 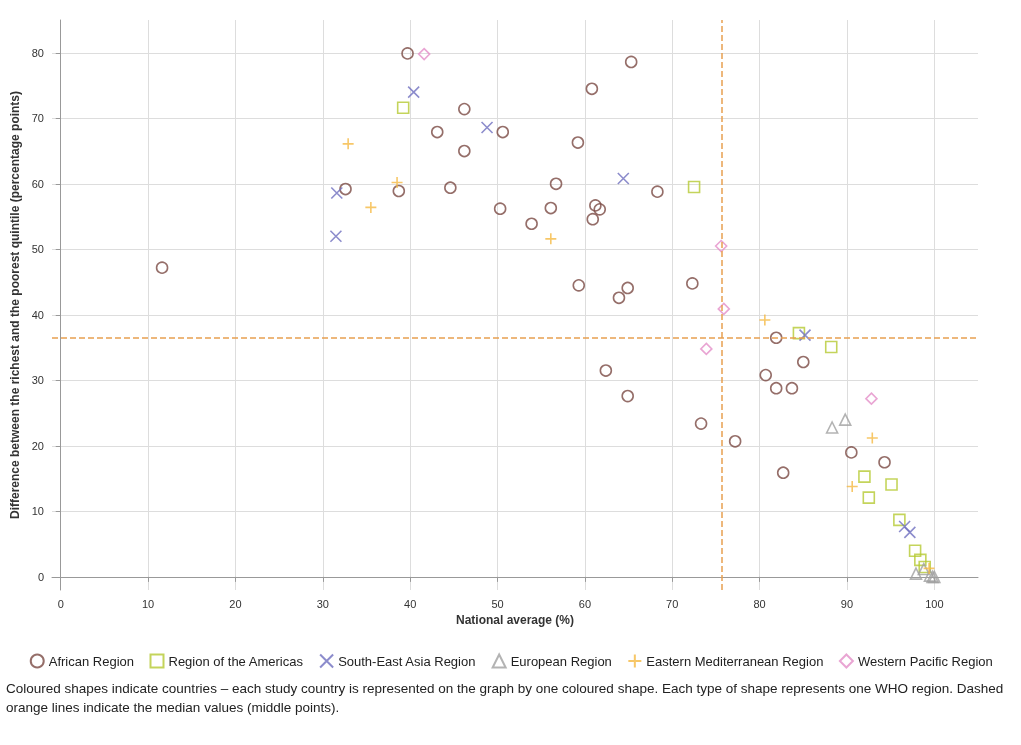 I want to click on y-tick-label: 10, so click(x=37, y=511).